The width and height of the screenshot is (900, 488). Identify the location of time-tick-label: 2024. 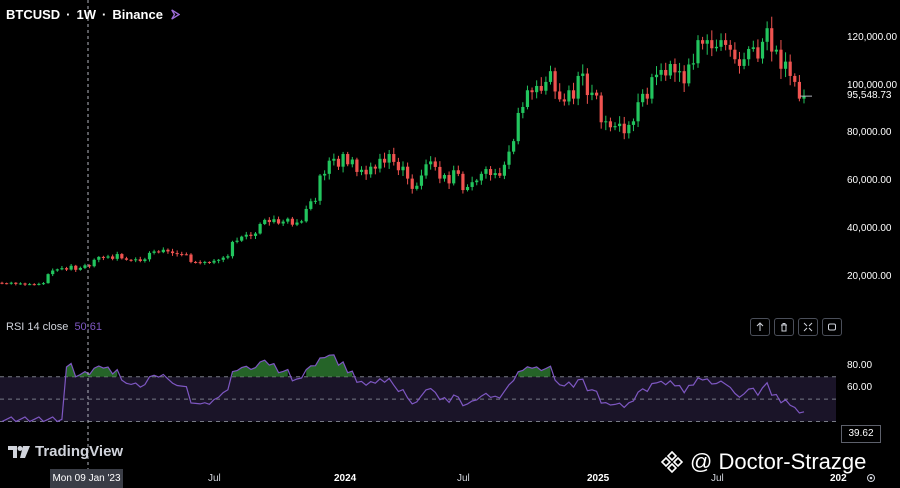
(345, 478).